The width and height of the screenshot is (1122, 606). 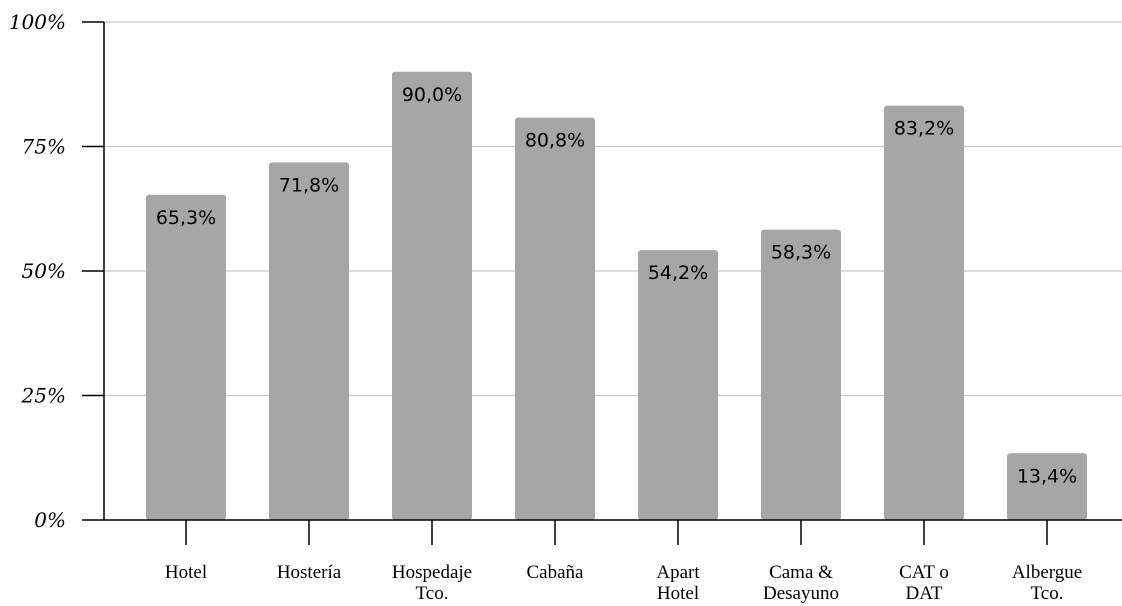 What do you see at coordinates (50, 520) in the screenshot?
I see `y-tick-label: 0%` at bounding box center [50, 520].